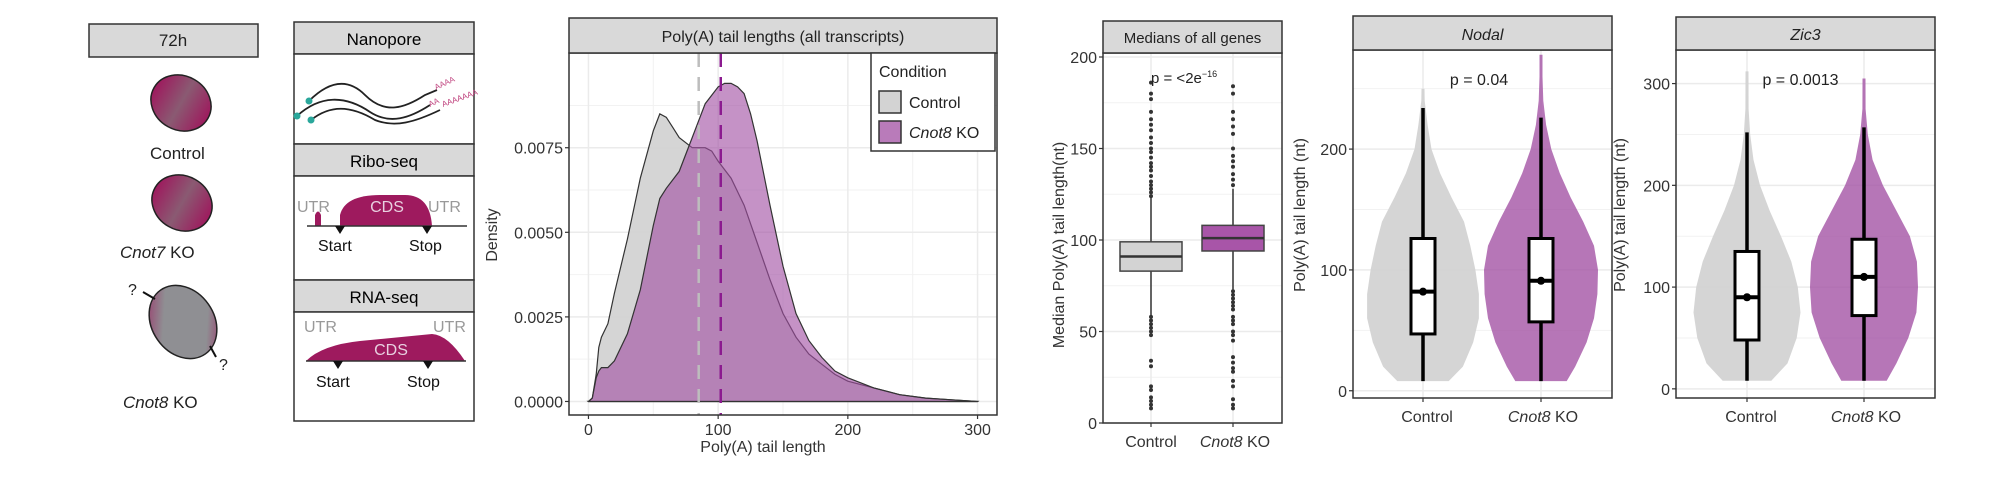 This screenshot has width=2000, height=485. What do you see at coordinates (718, 430) in the screenshot?
I see `x-tick-label: 100` at bounding box center [718, 430].